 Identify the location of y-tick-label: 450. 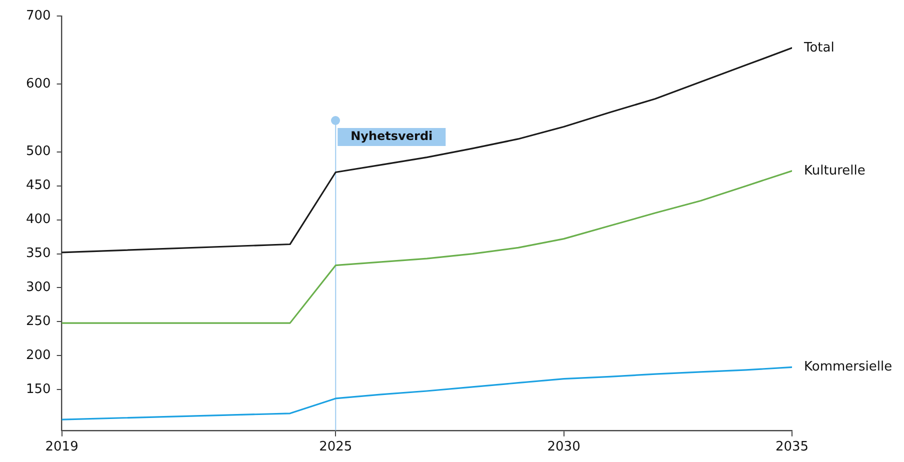
(38, 186).